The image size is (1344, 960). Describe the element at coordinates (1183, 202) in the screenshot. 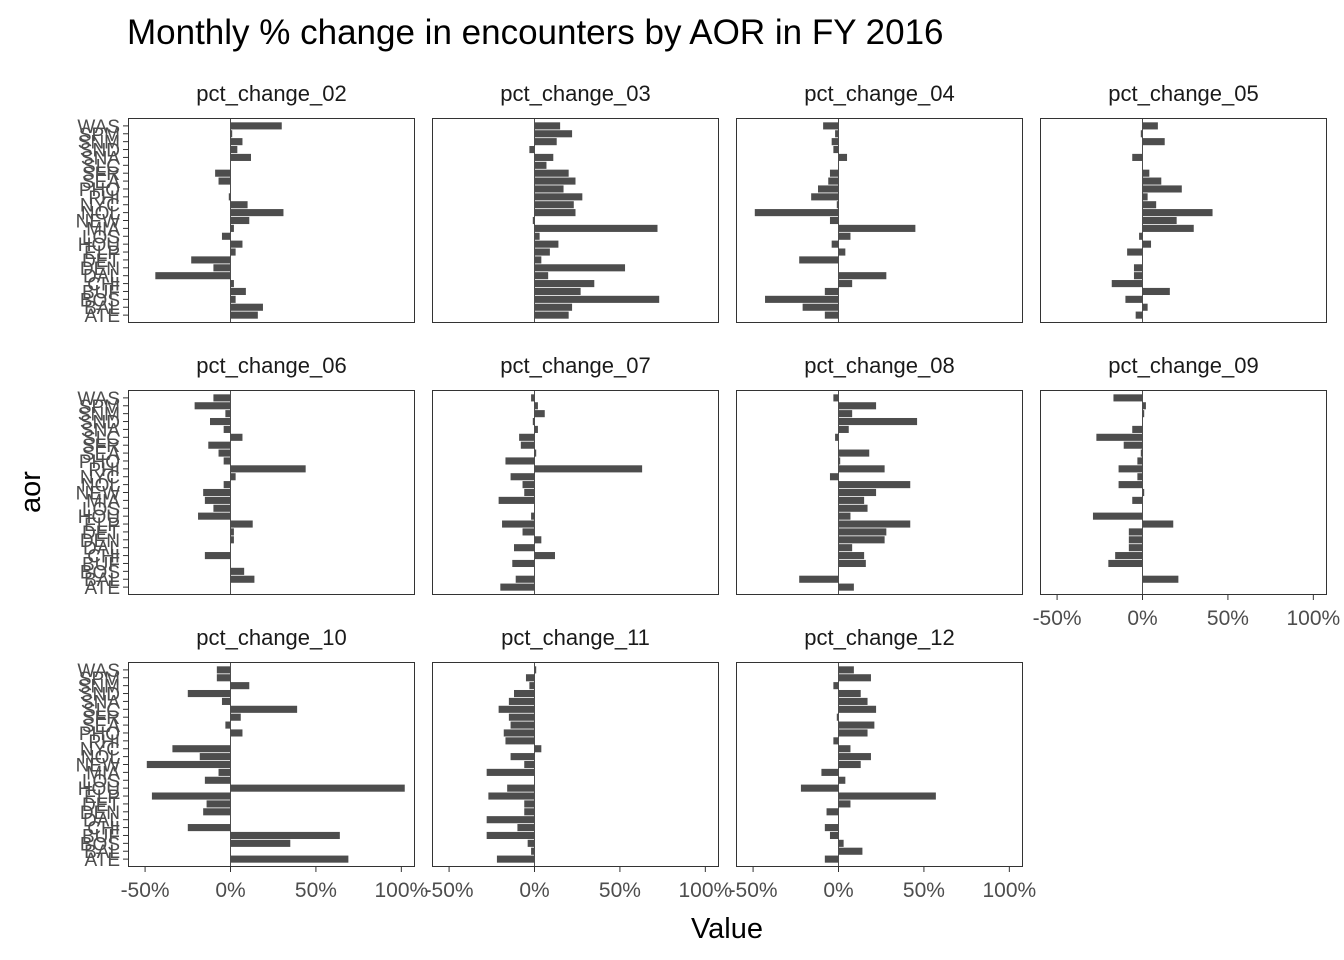

I see `facet-panel: pct_change_05` at that location.